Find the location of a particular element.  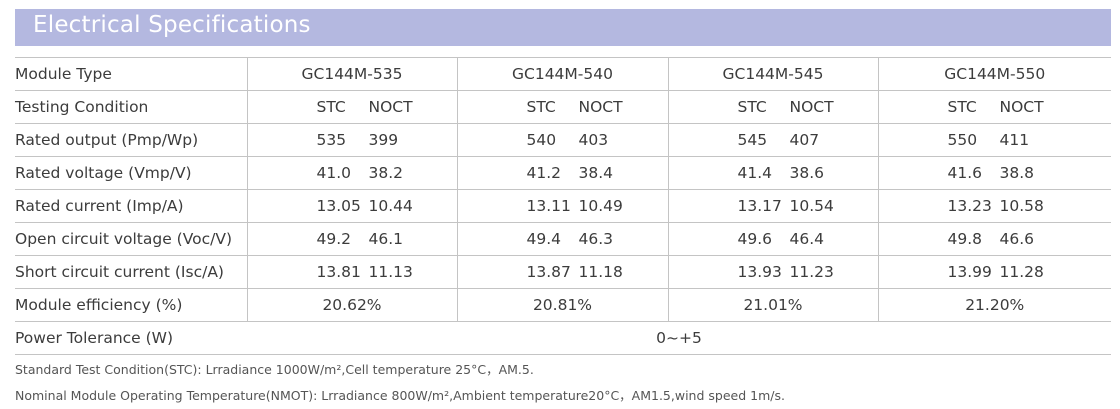

value-cell: 13.93 11.23 is located at coordinates (772, 272).